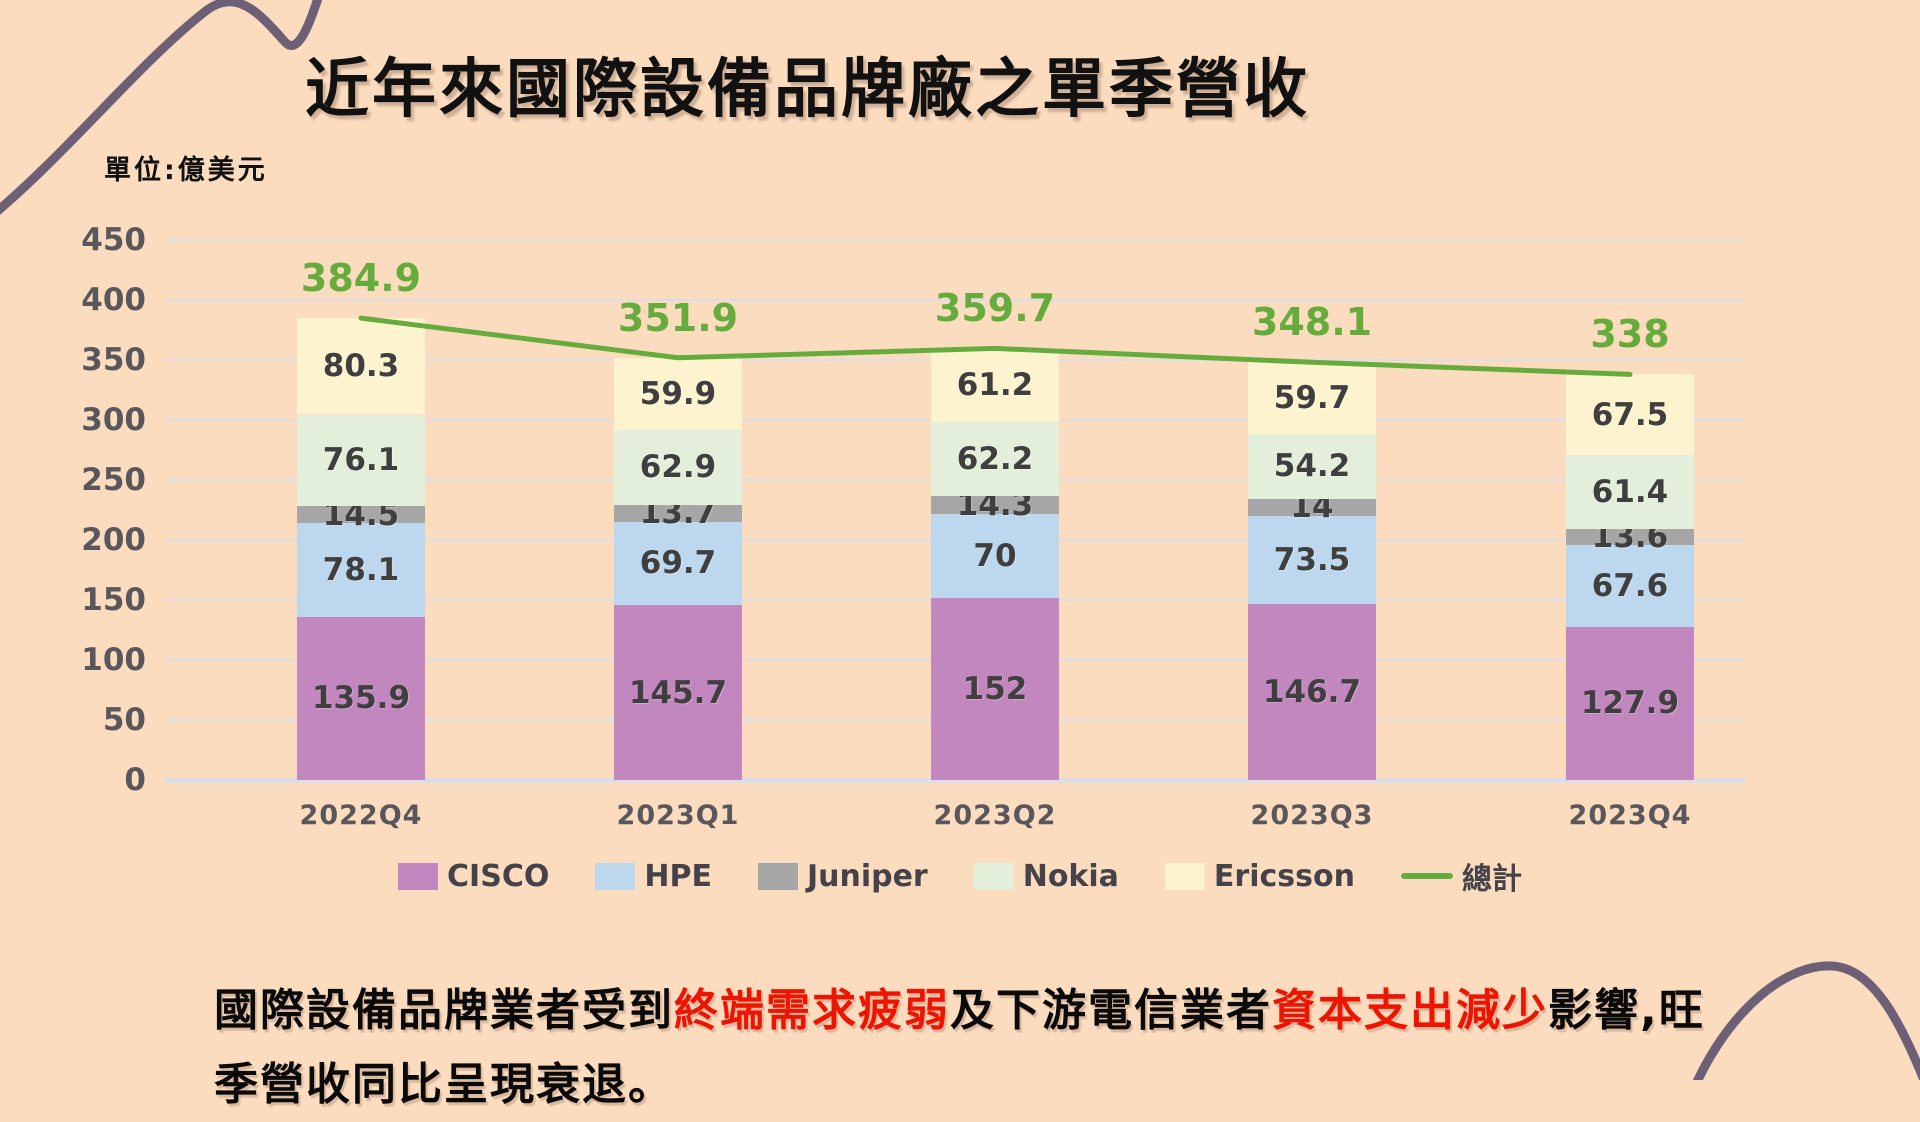  Describe the element at coordinates (113, 360) in the screenshot. I see `y-axis-tick-350: 350` at that location.